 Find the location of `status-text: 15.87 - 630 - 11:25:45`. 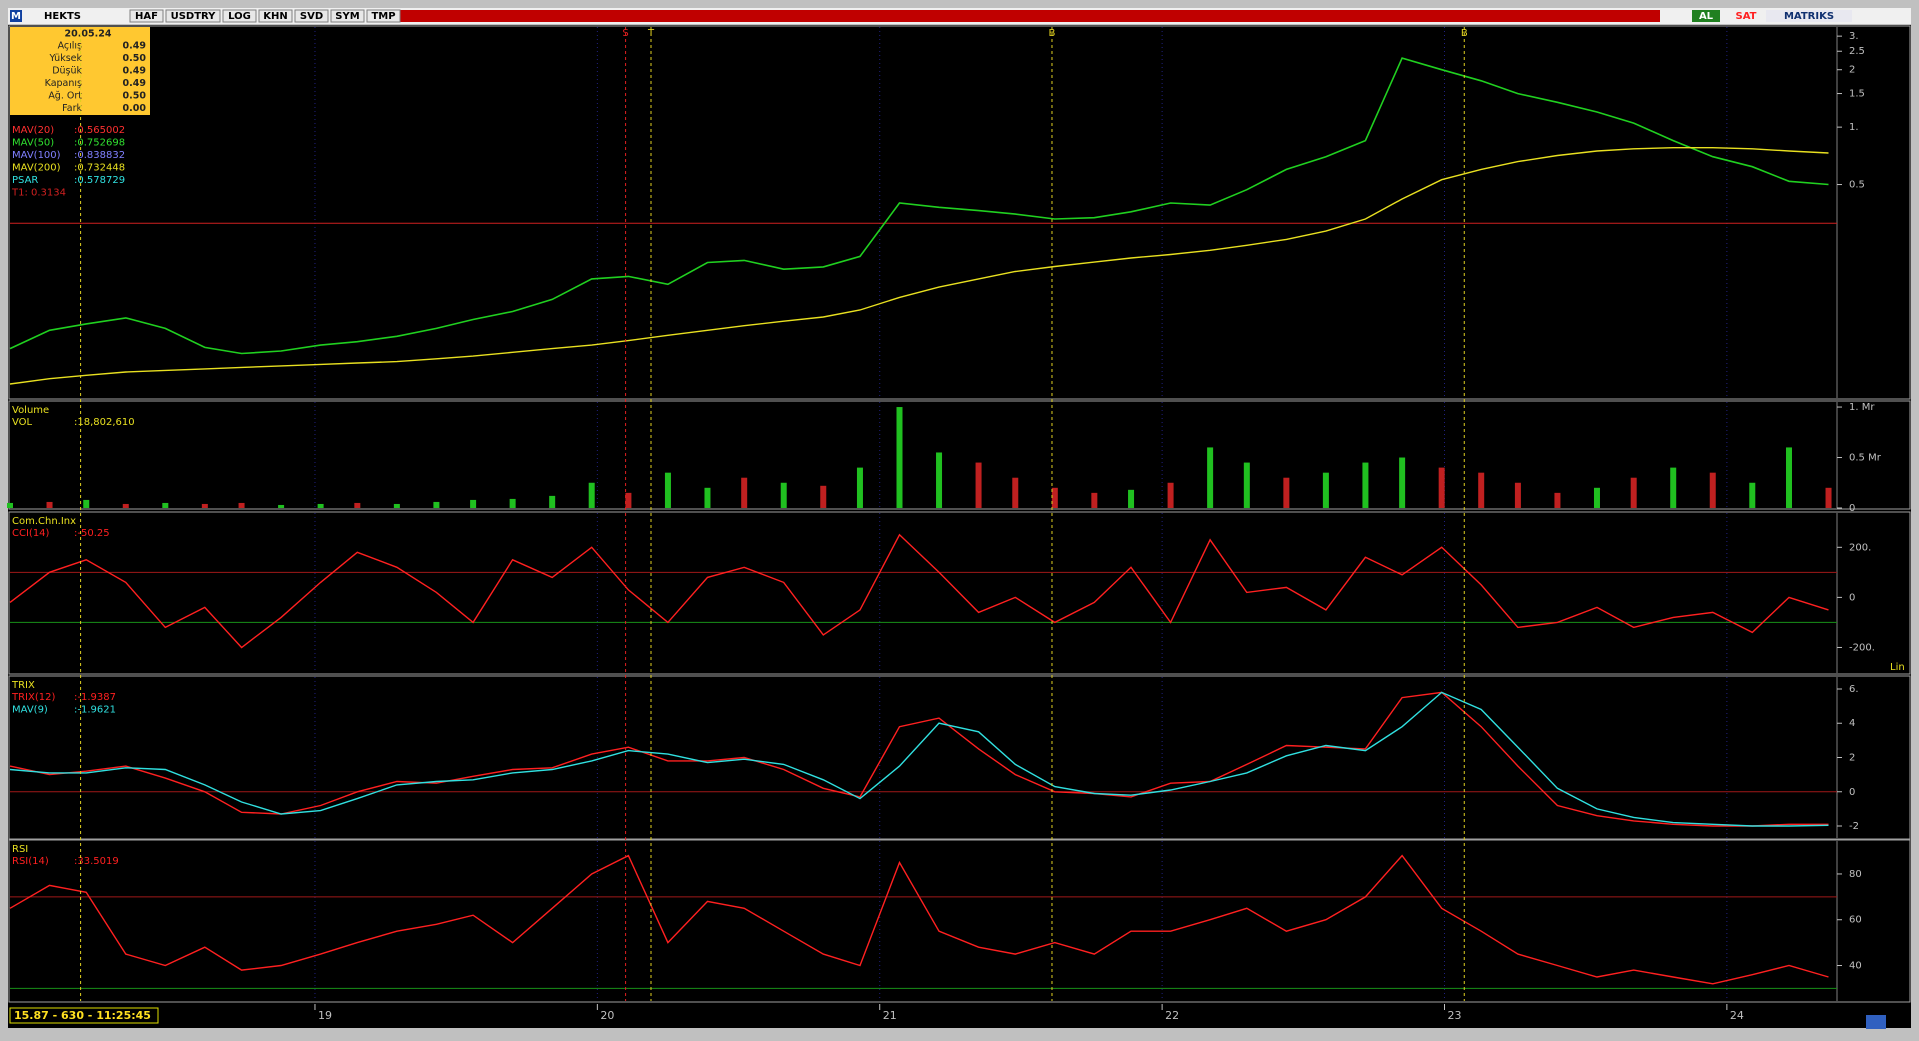

status-text: 15.87 - 630 - 11:25:45 is located at coordinates (82, 1015).